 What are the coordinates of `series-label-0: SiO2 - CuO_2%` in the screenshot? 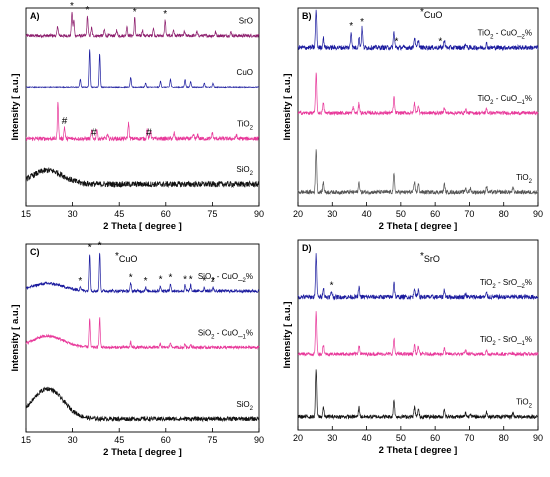 It's located at (225, 278).